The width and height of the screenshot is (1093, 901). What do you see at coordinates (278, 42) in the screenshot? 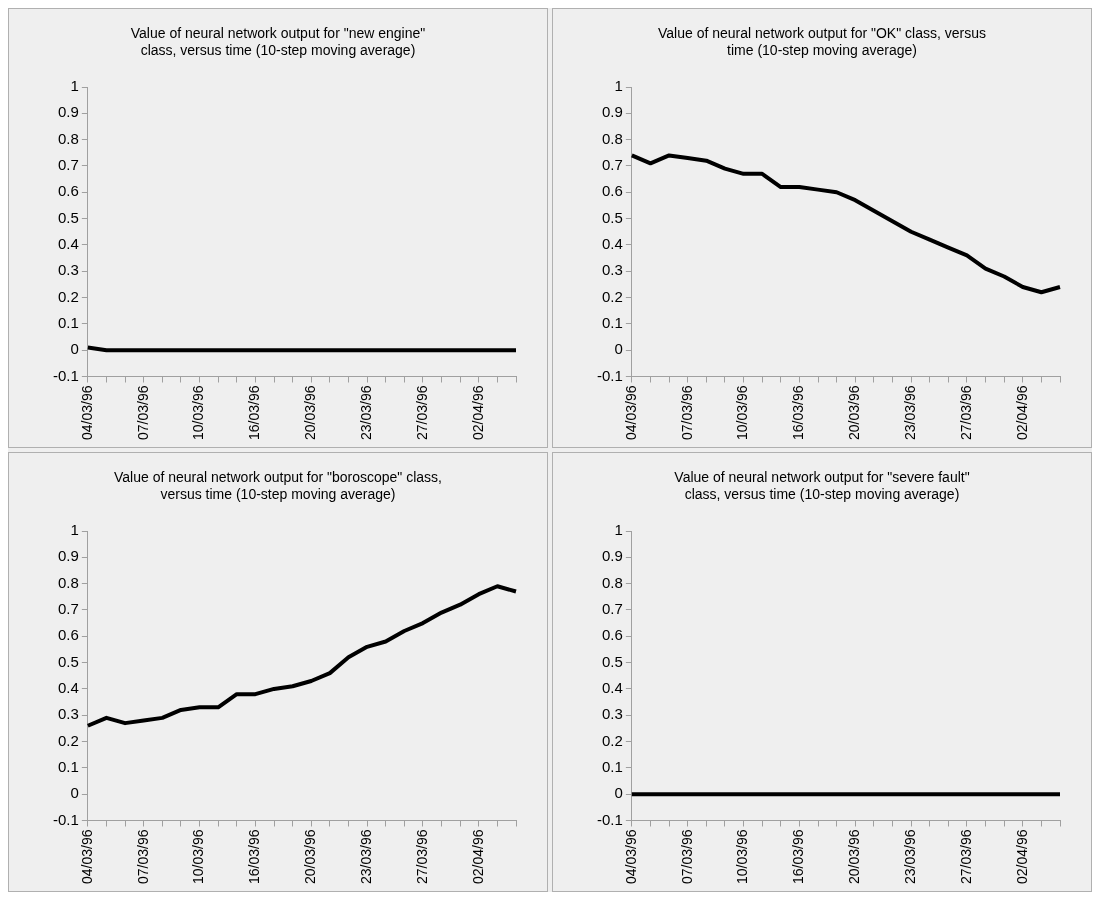
I see `chart-title: Value of neural network output for "new engine" class, versus time (10-step moving average)` at bounding box center [278, 42].